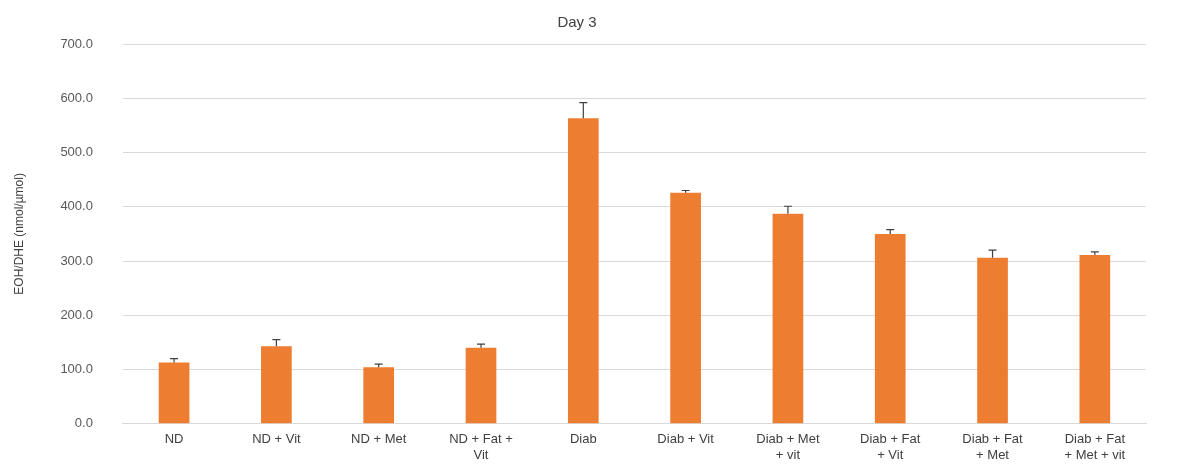 Image resolution: width=1186 pixels, height=475 pixels. Describe the element at coordinates (890, 446) in the screenshot. I see `x-tick-label: Diab + Fat + Vit` at that location.